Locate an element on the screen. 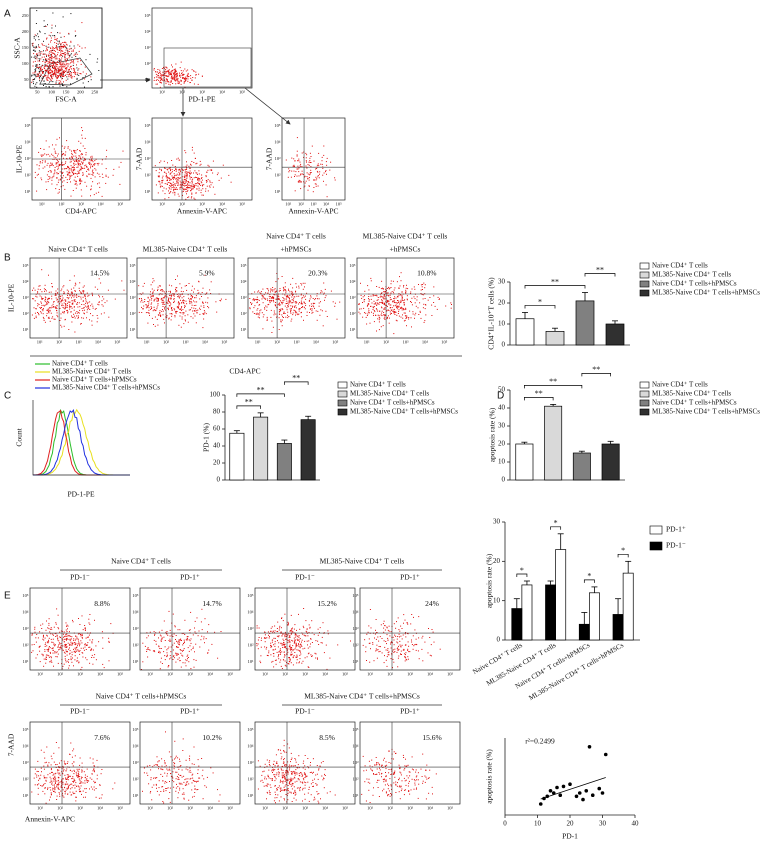 This screenshot has width=777, height=846. axis-label: SSC-A is located at coordinates (17, 48).